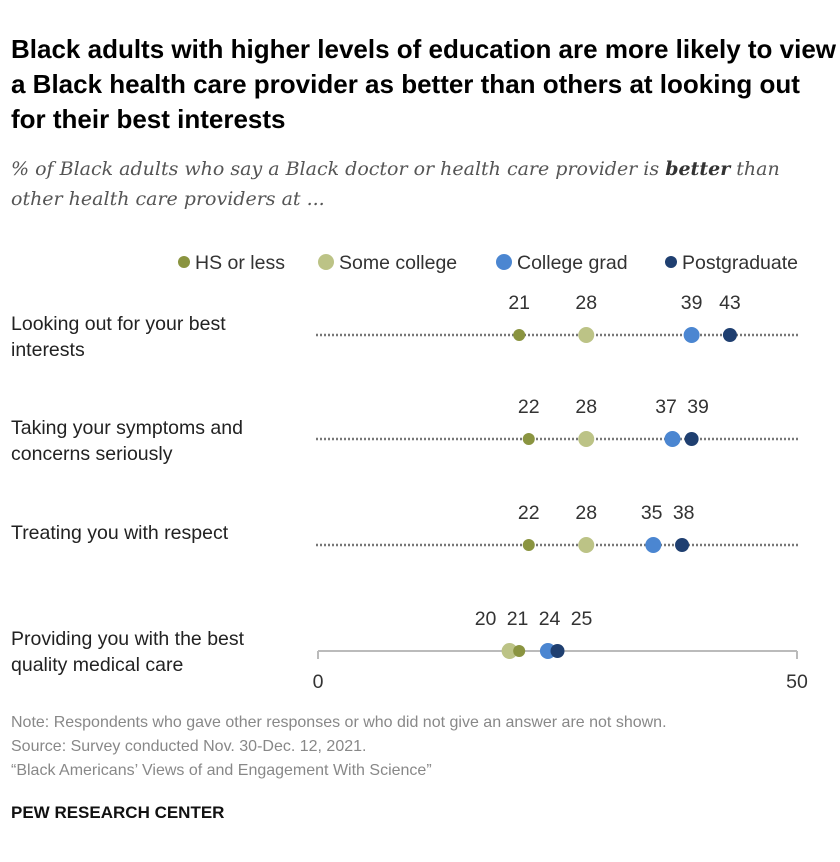  I want to click on data-label: 43, so click(730, 303).